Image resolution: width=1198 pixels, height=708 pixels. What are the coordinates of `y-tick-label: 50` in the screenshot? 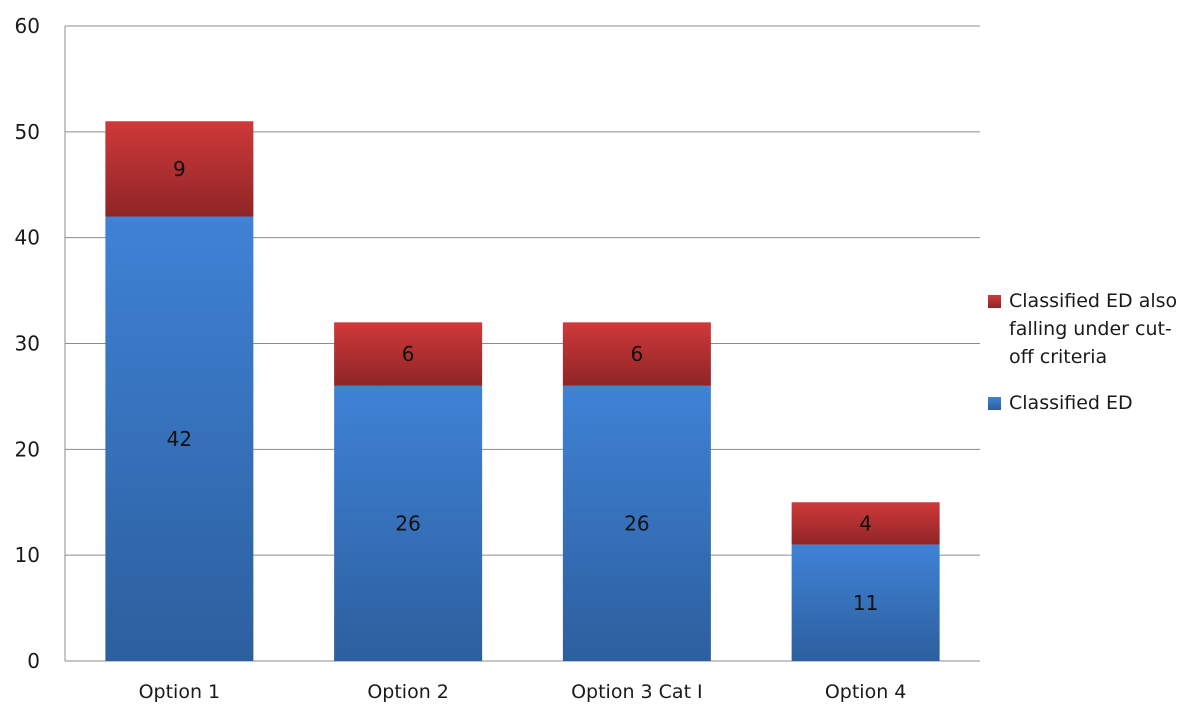 It's located at (27, 132).